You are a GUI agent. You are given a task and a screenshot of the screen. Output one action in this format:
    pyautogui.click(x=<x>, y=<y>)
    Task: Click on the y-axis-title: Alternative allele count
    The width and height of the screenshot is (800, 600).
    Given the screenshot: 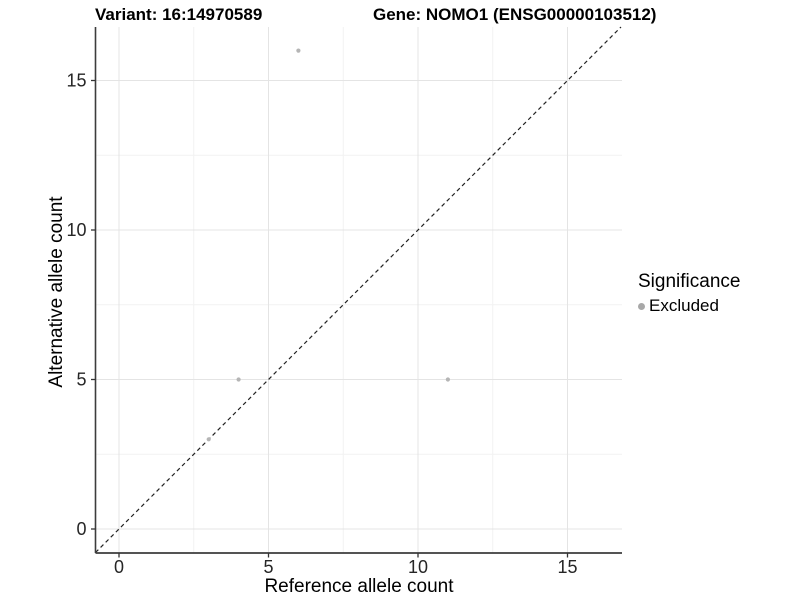 What is the action you would take?
    pyautogui.click(x=56, y=292)
    